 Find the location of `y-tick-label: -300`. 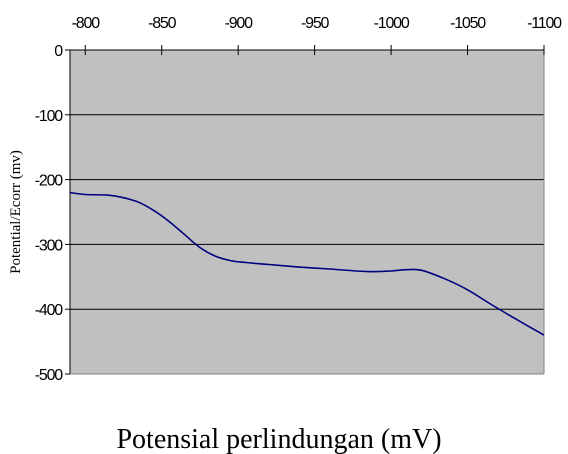

y-tick-label: -300 is located at coordinates (49, 245).